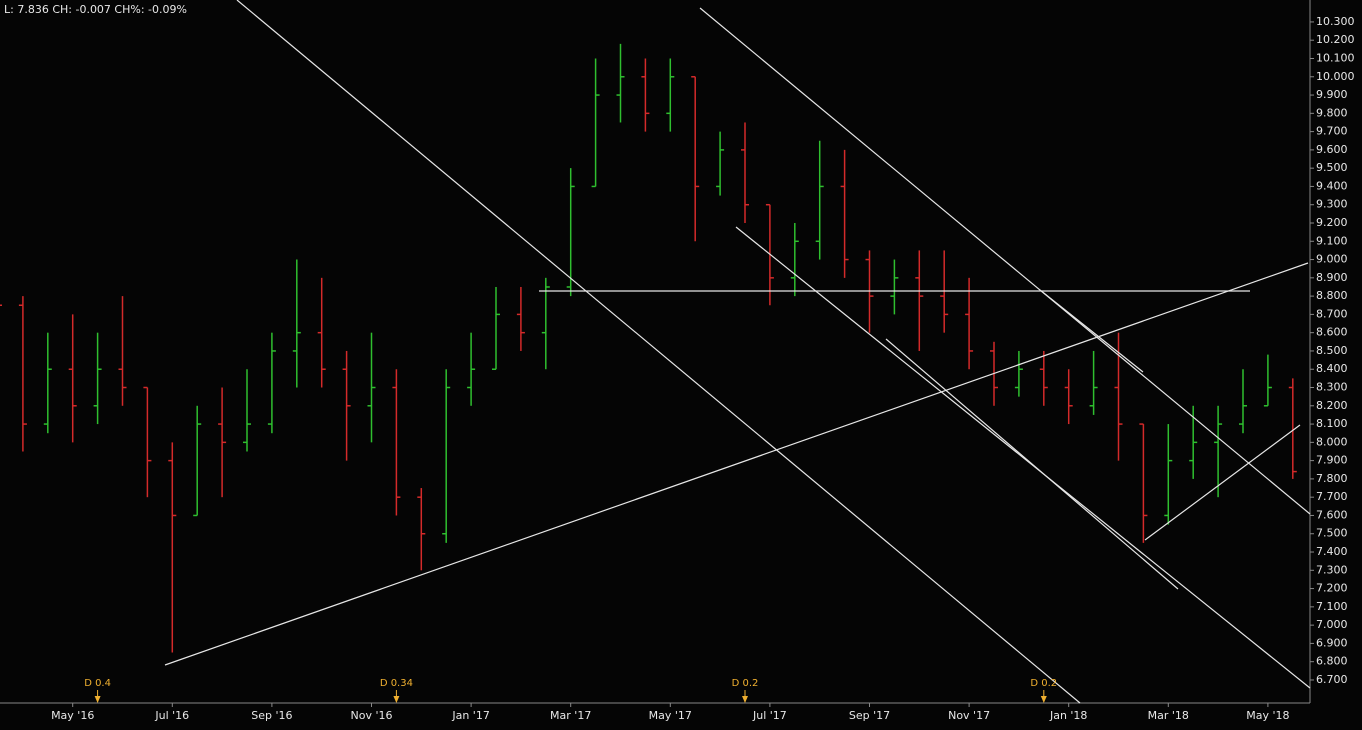 Image resolution: width=1362 pixels, height=730 pixels. I want to click on y-tick-label: 6.700, so click(1332, 679).